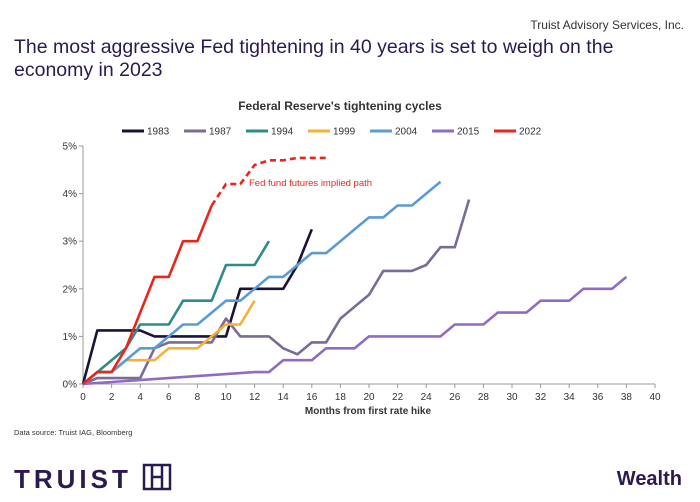 Image resolution: width=700 pixels, height=502 pixels. Describe the element at coordinates (112, 397) in the screenshot. I see `x-tick-label: 2` at that location.